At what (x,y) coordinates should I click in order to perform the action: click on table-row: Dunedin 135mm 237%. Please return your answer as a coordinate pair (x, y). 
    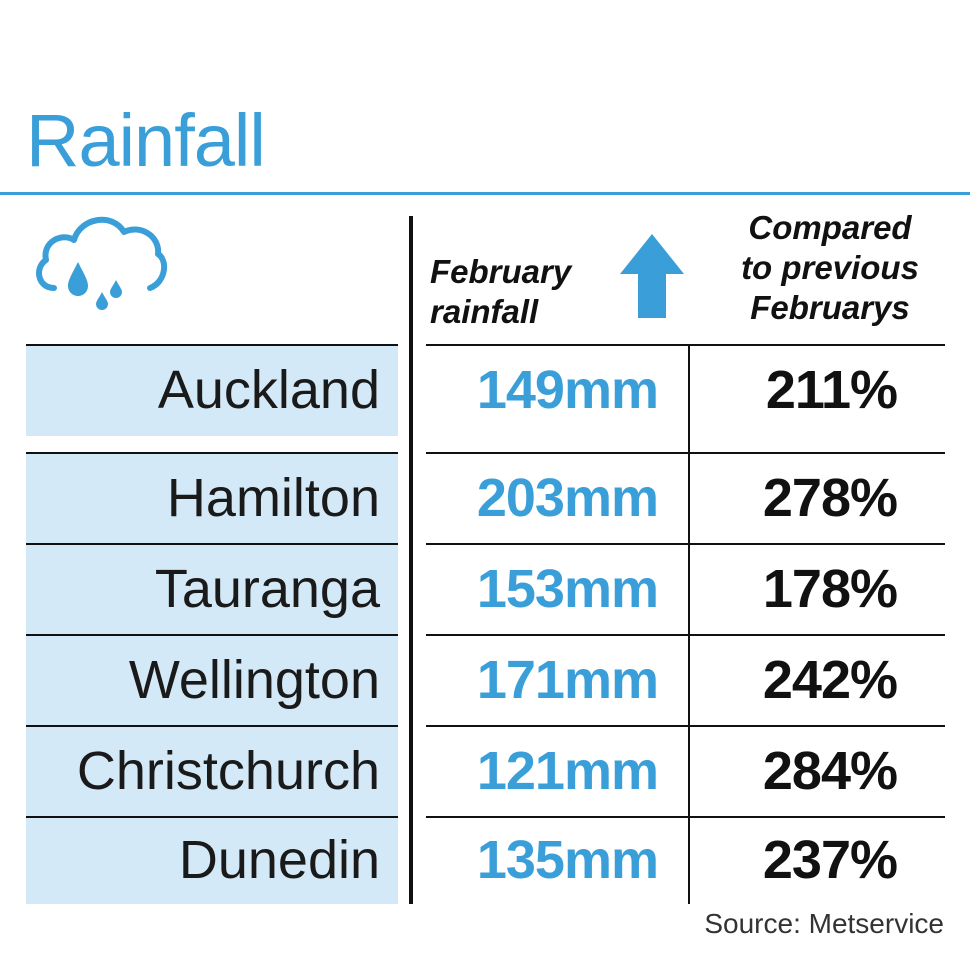
    Looking at the image, I should click on (485, 860).